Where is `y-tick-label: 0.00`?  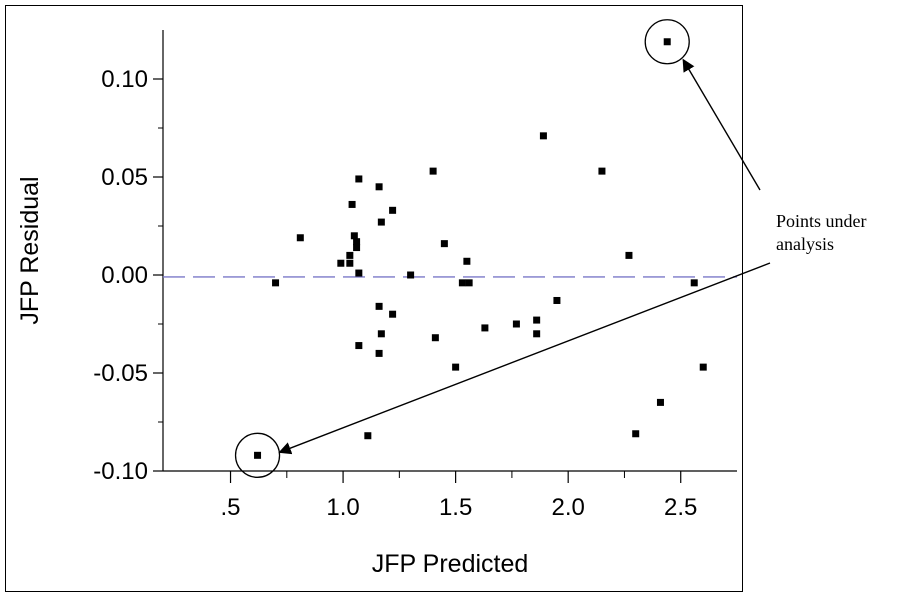 y-tick-label: 0.00 is located at coordinates (124, 275).